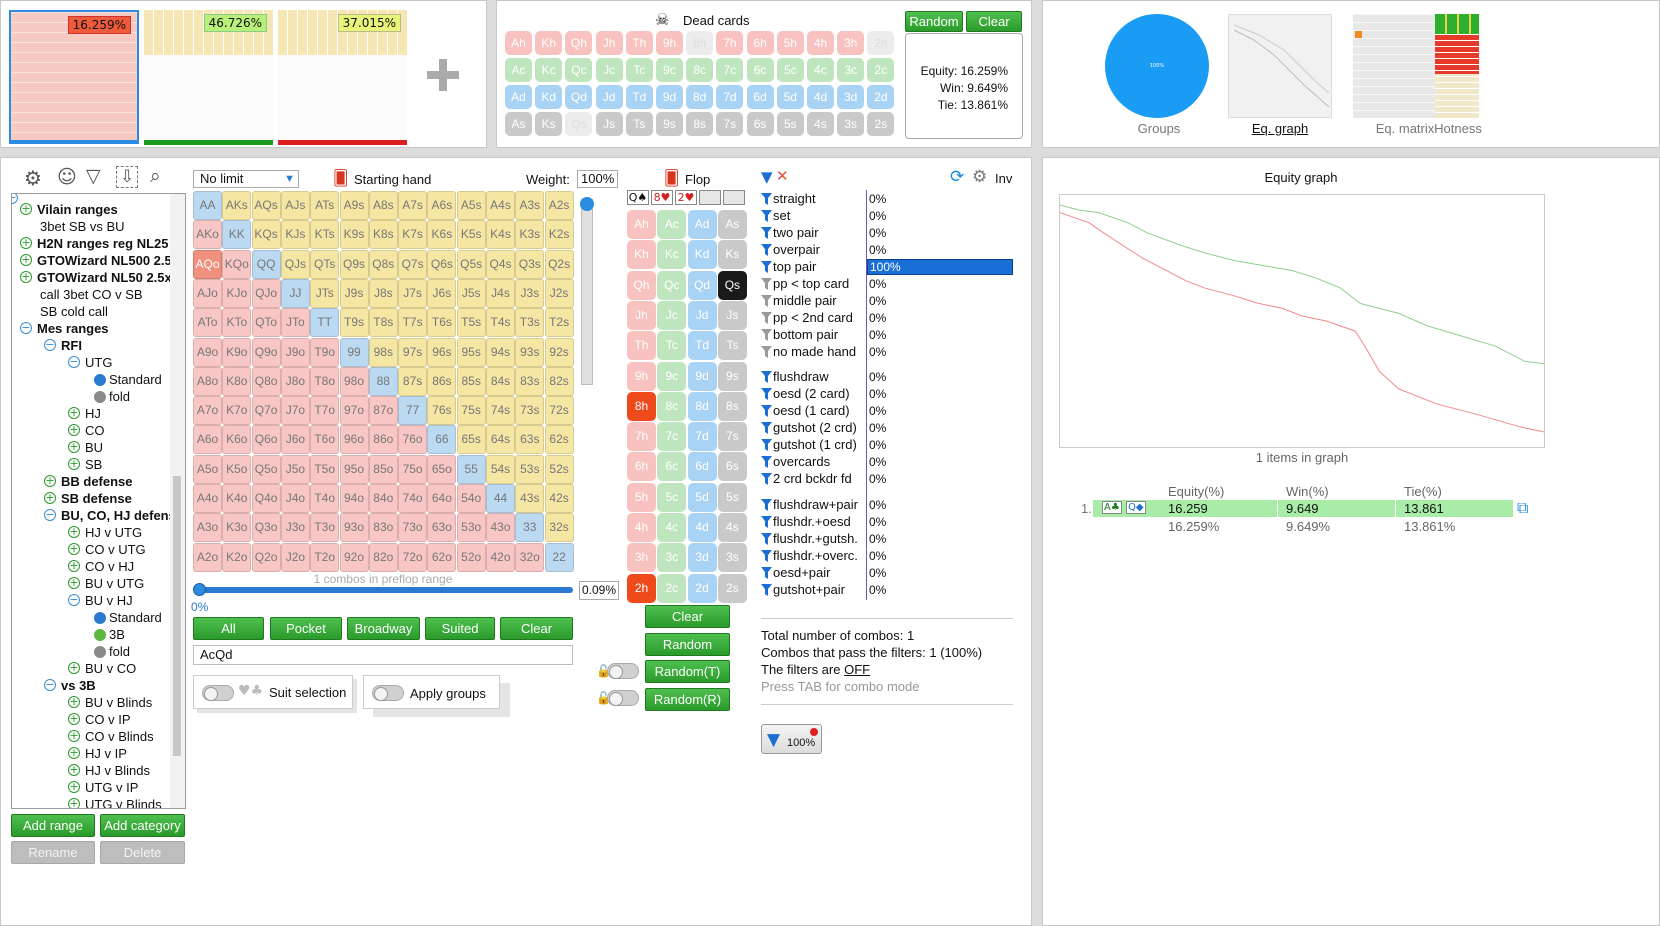 Image resolution: width=1660 pixels, height=926 pixels. Describe the element at coordinates (77, 209) in the screenshot. I see `tree-item: Vilain ranges` at that location.